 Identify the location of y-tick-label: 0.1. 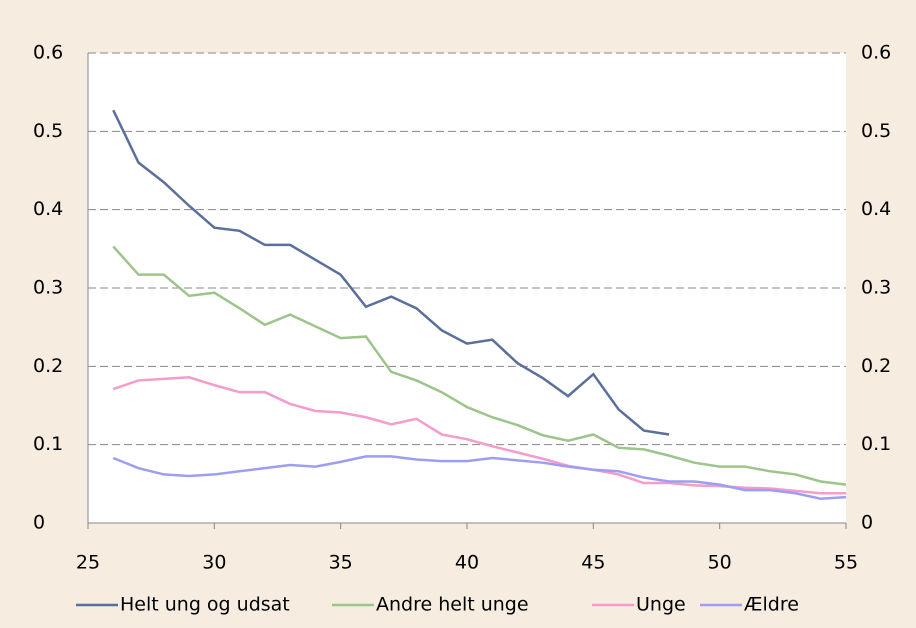
(48, 444).